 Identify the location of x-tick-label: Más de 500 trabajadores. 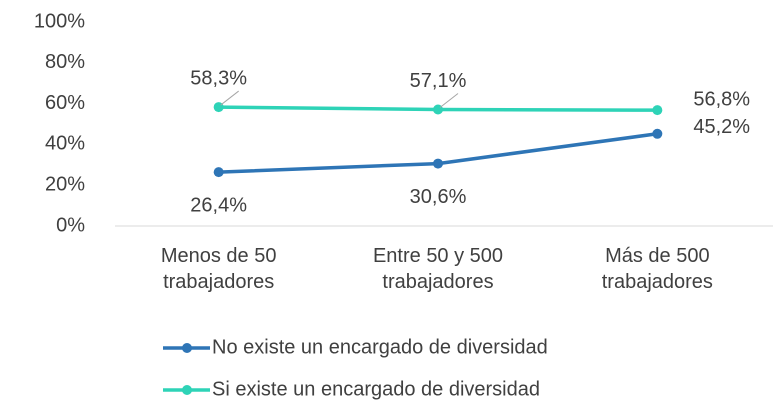
(657, 269).